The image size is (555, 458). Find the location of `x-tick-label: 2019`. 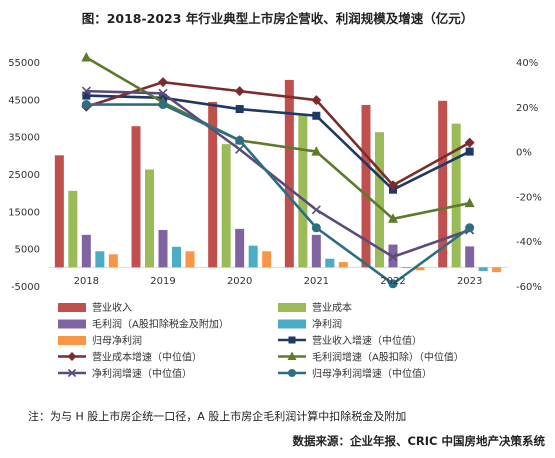

x-tick-label: 2019 is located at coordinates (162, 281).